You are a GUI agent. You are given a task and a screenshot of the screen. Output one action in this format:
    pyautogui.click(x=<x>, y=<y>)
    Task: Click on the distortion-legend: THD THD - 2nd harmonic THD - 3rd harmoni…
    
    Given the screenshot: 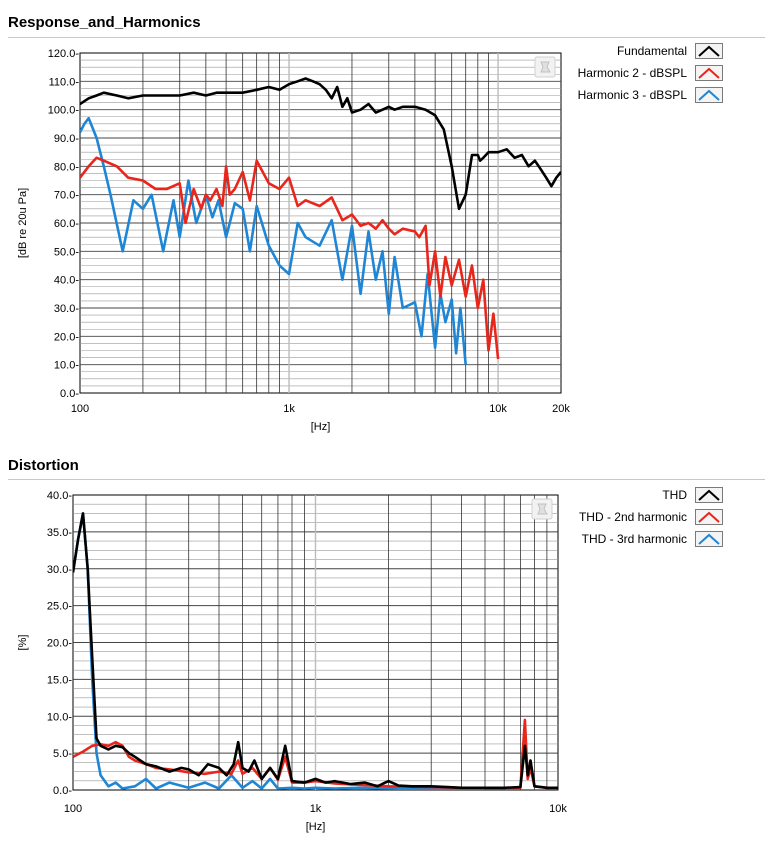 What is the action you would take?
    pyautogui.click(x=651, y=517)
    